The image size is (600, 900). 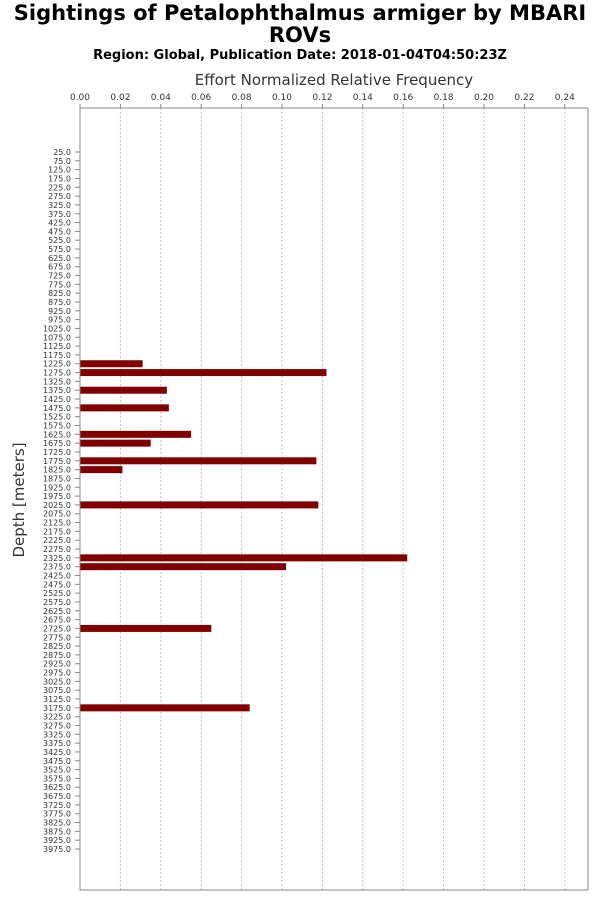 I want to click on x-tick-label: 0.12, so click(x=322, y=98).